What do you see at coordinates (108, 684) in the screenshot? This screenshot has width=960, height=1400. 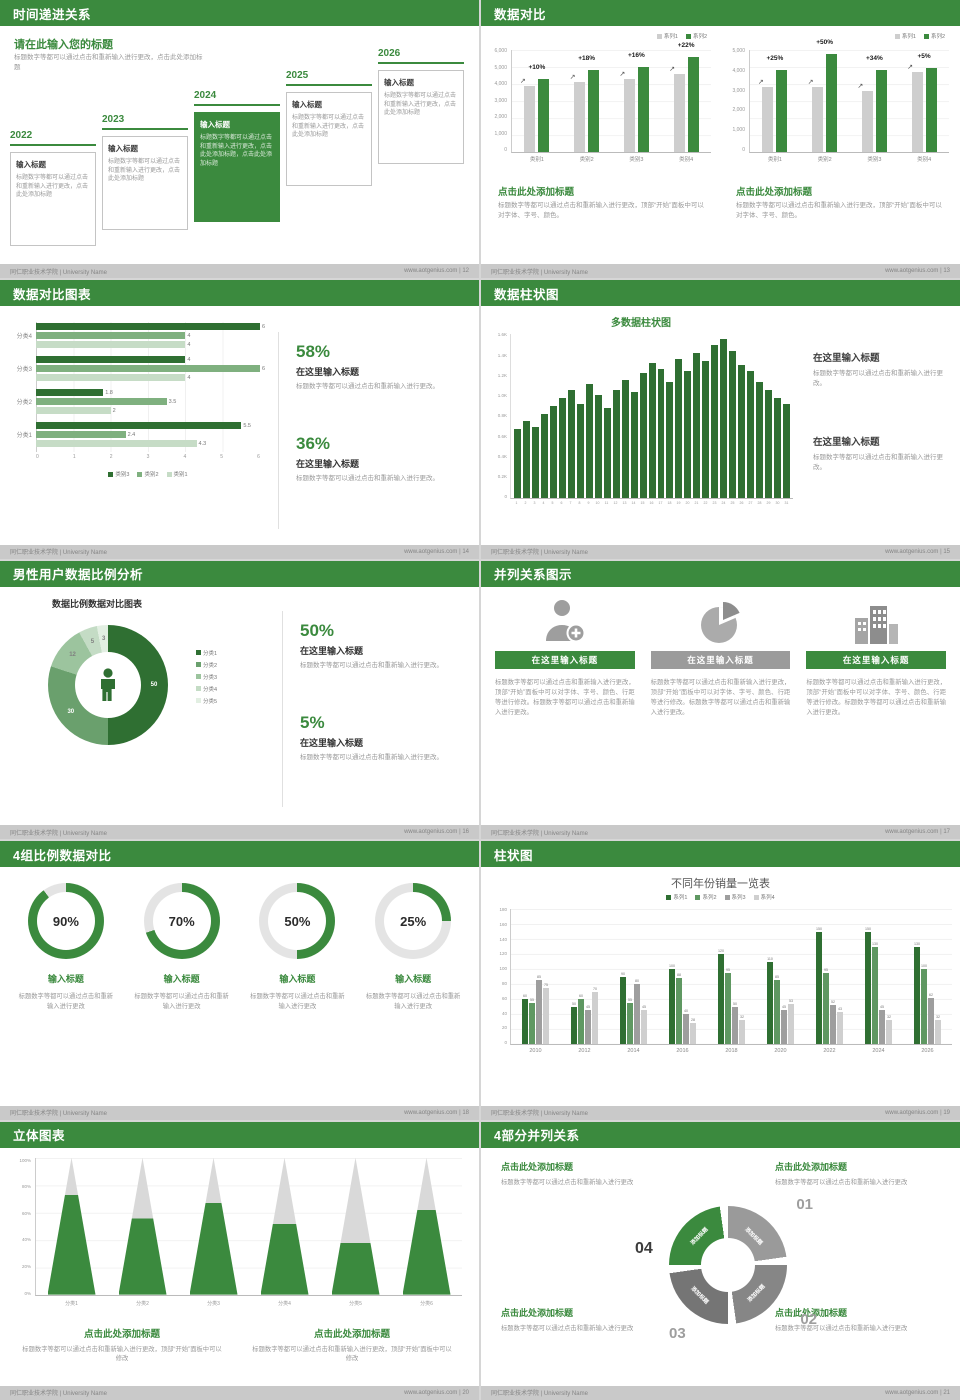 I see `male-icon` at bounding box center [108, 684].